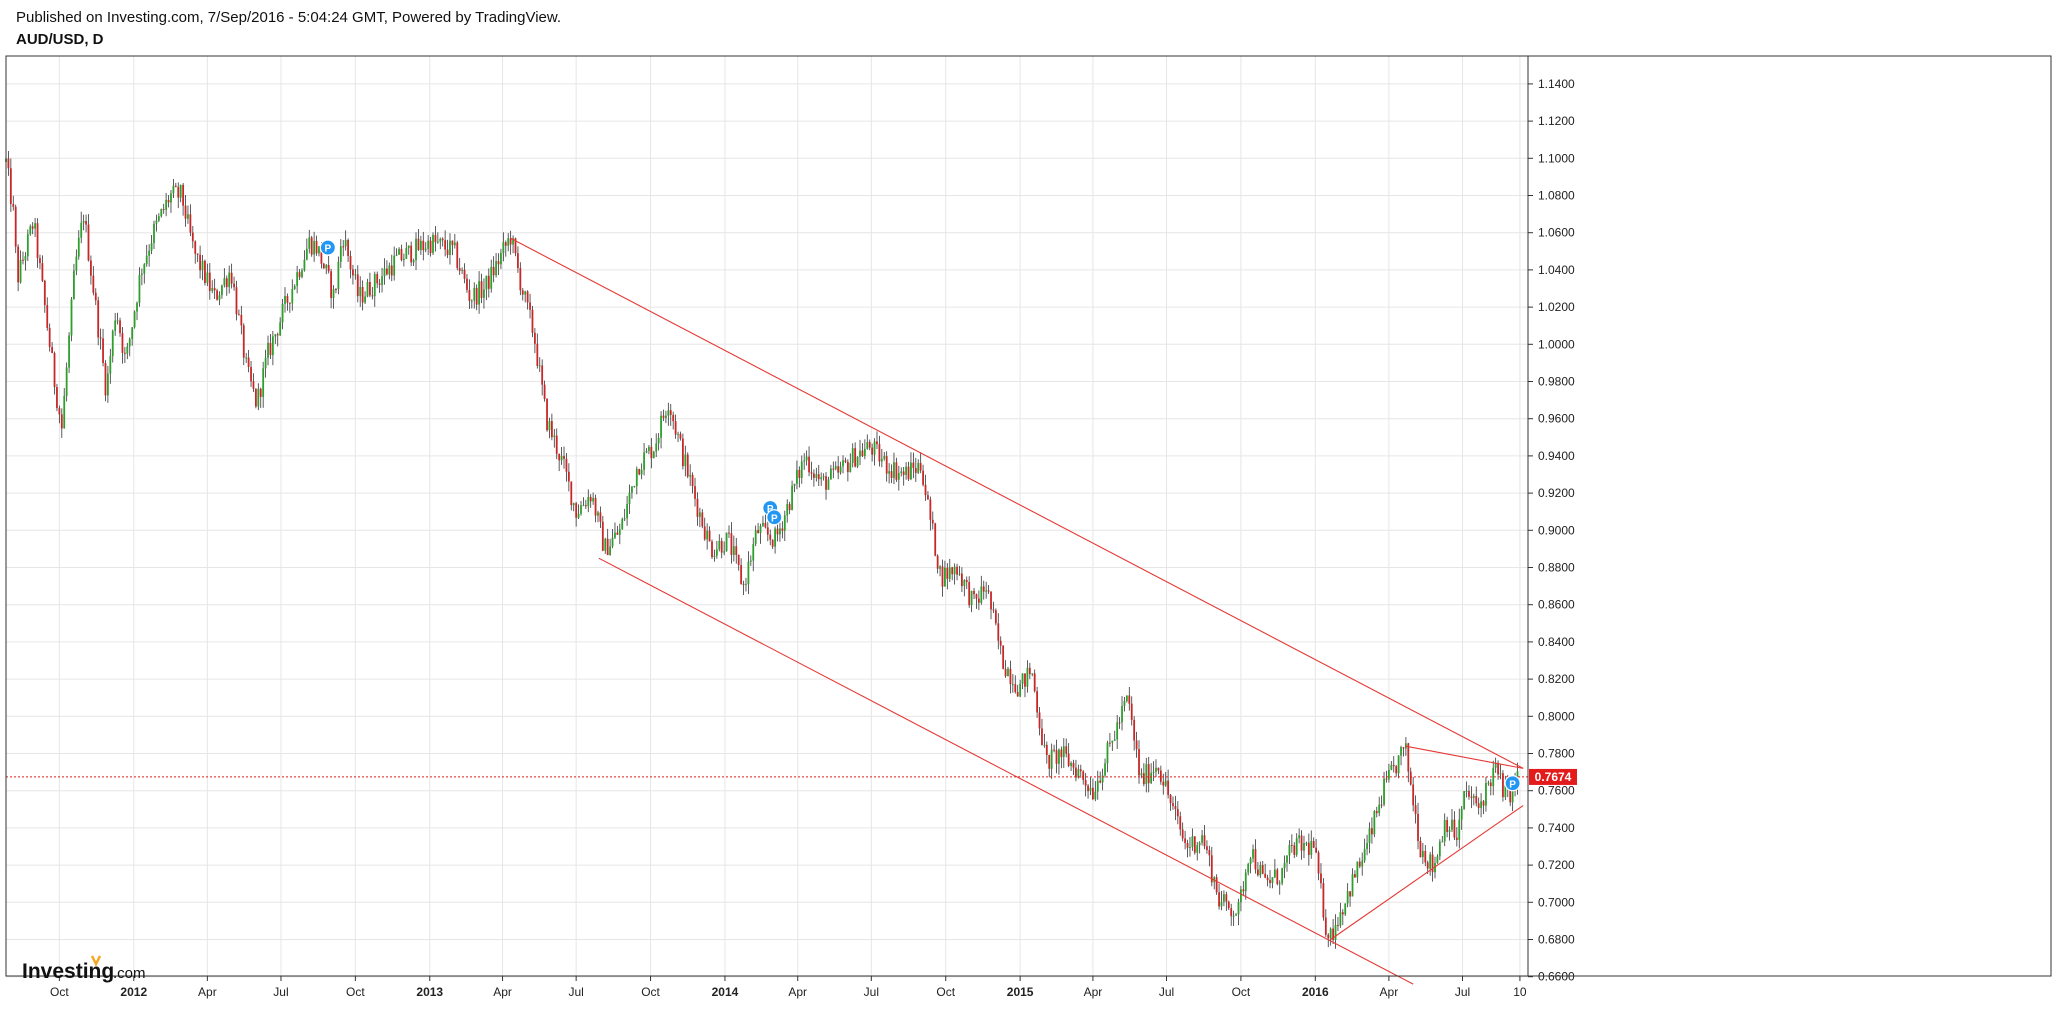 The image size is (2061, 1011). What do you see at coordinates (1556, 791) in the screenshot?
I see `y-tick-label: 0.7600` at bounding box center [1556, 791].